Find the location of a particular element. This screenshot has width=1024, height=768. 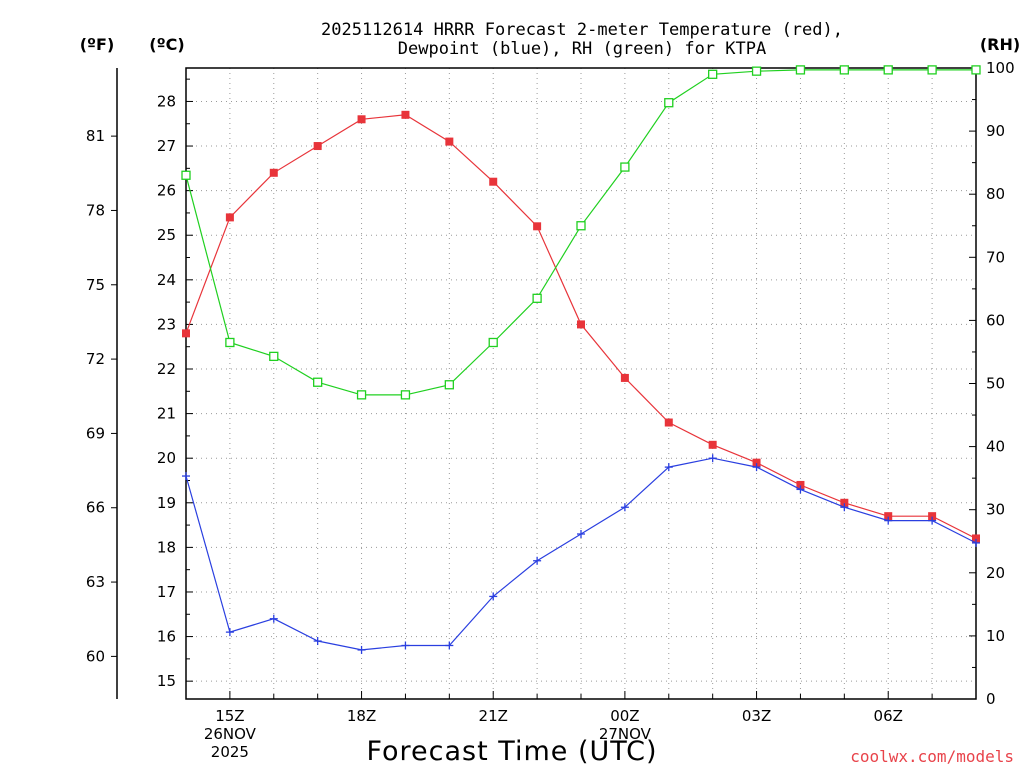

x-tick-label: 21Z is located at coordinates (493, 716).